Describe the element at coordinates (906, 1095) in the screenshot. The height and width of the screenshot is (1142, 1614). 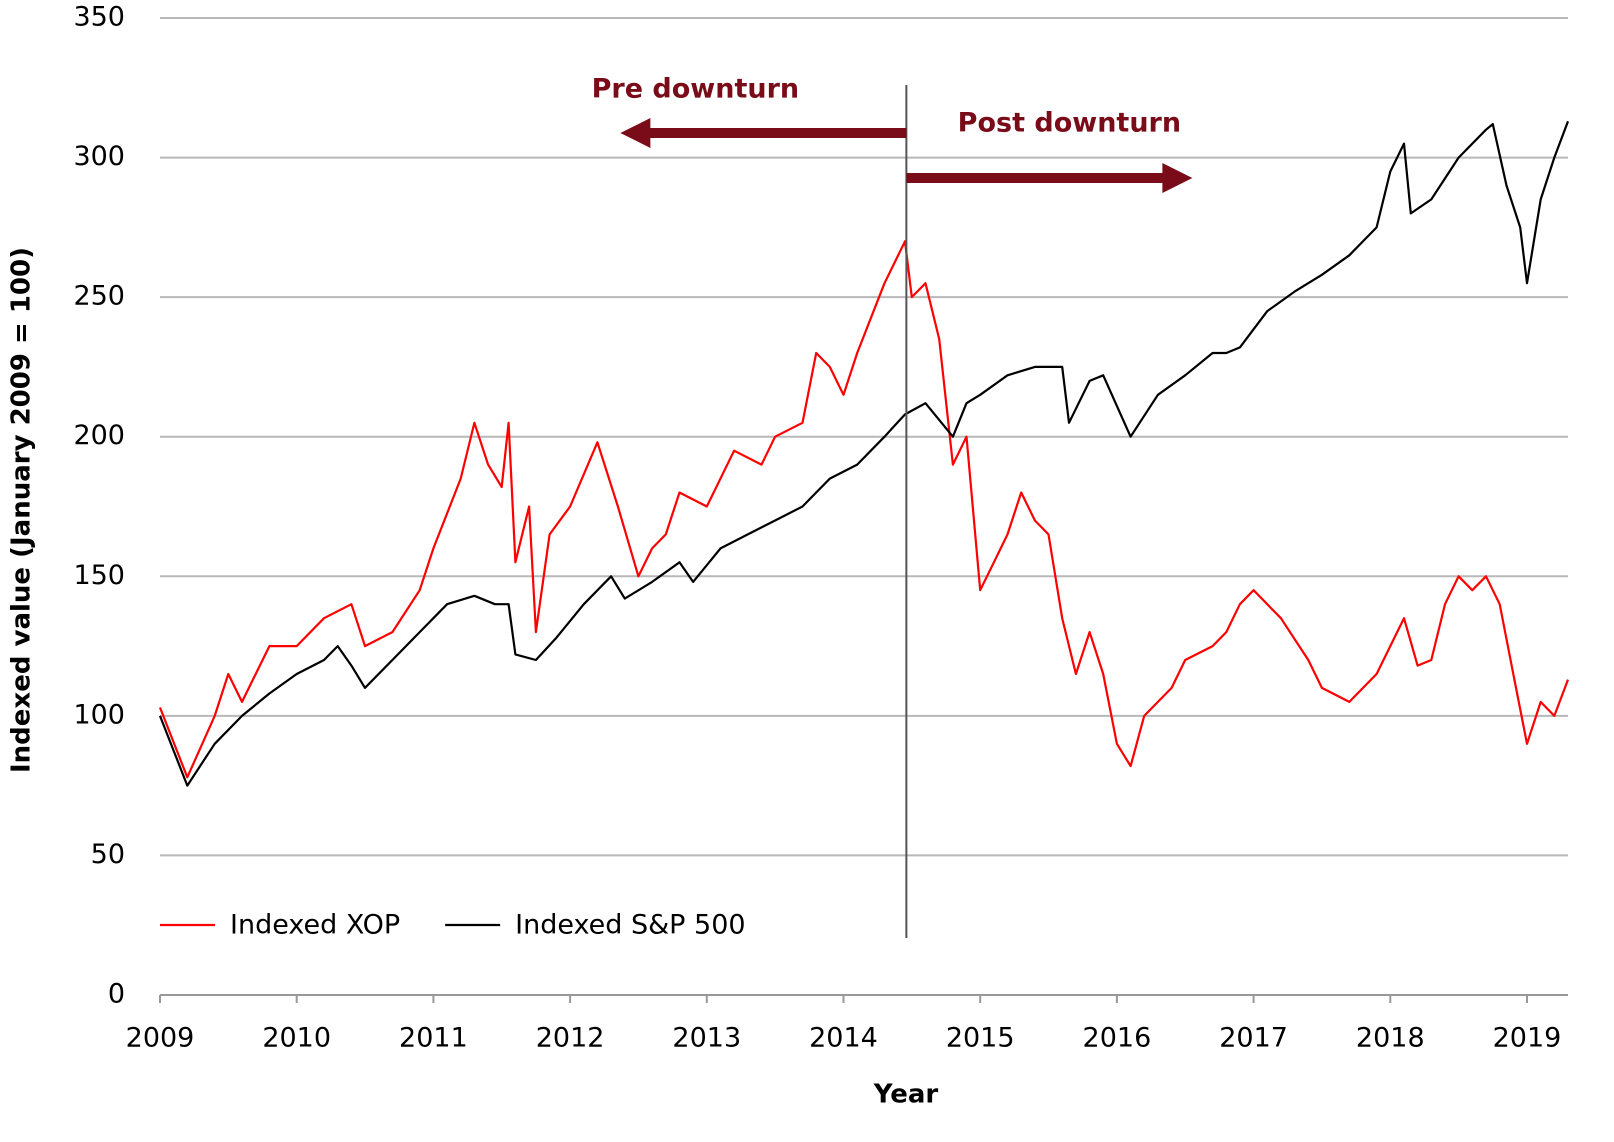
I see `x-axis-title: Year` at that location.